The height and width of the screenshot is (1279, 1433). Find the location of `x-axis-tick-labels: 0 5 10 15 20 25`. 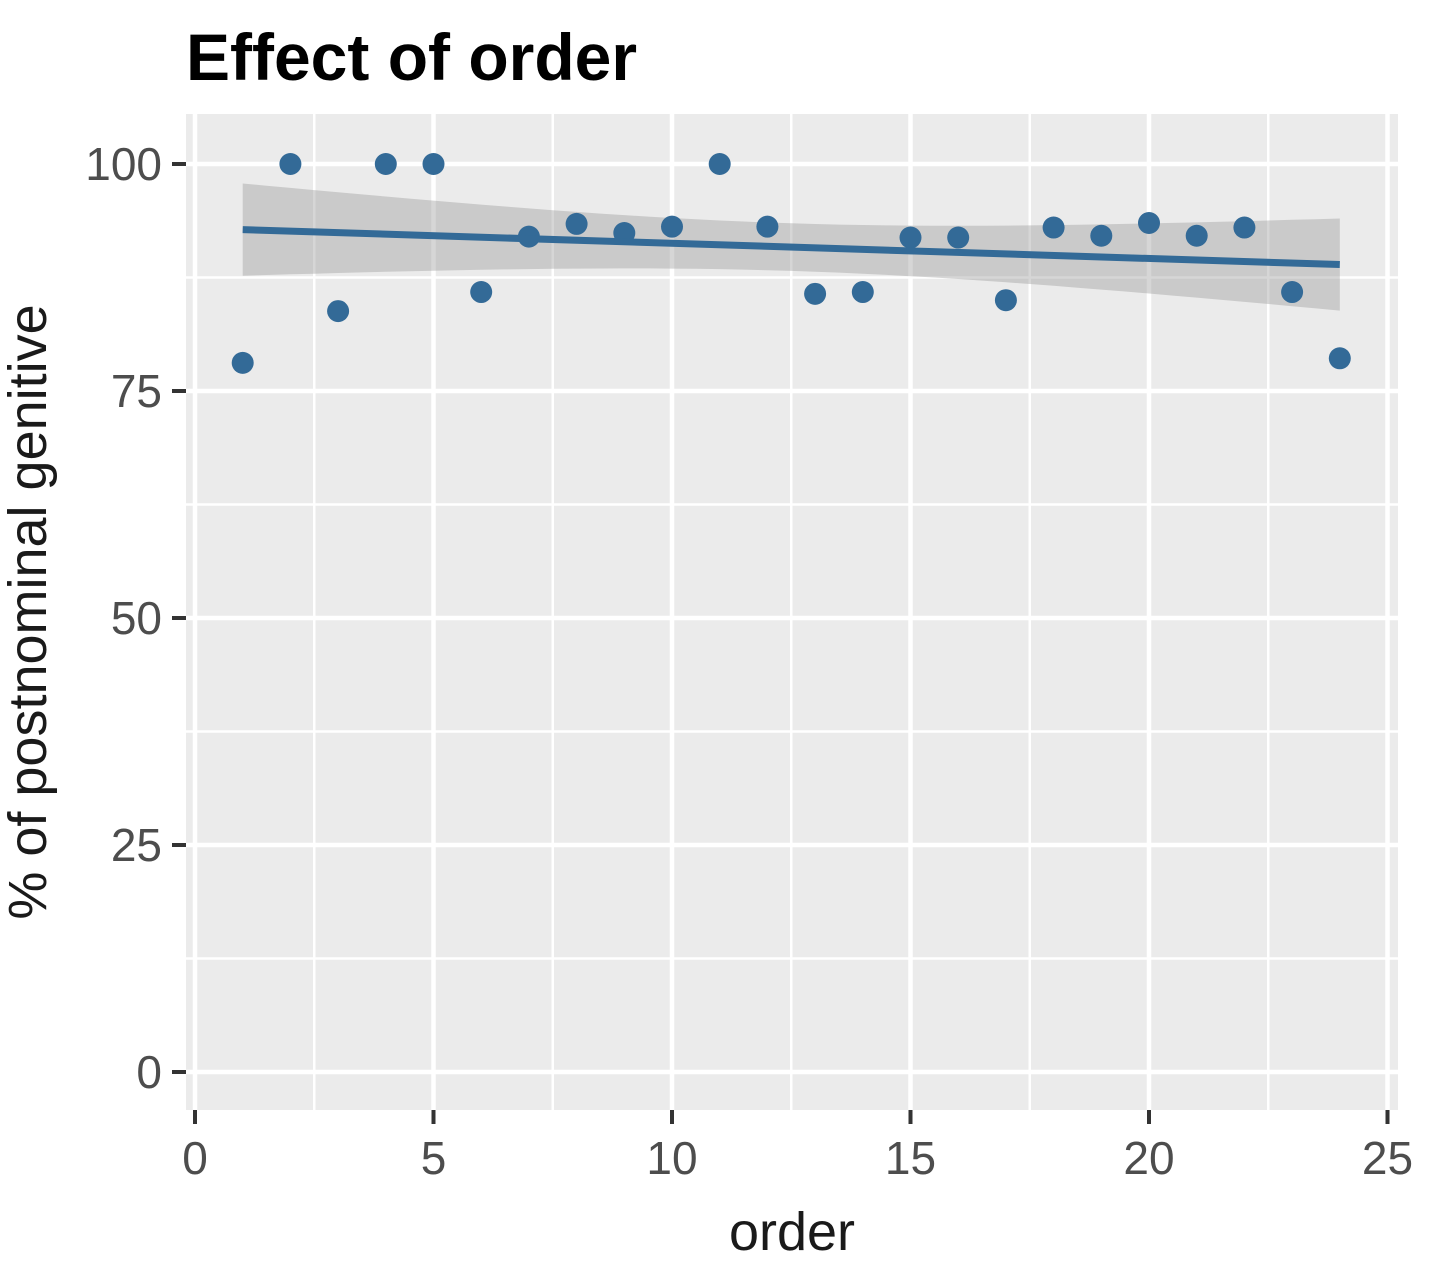

x-axis-tick-labels: 0 5 10 15 20 25 is located at coordinates (797, 1158).